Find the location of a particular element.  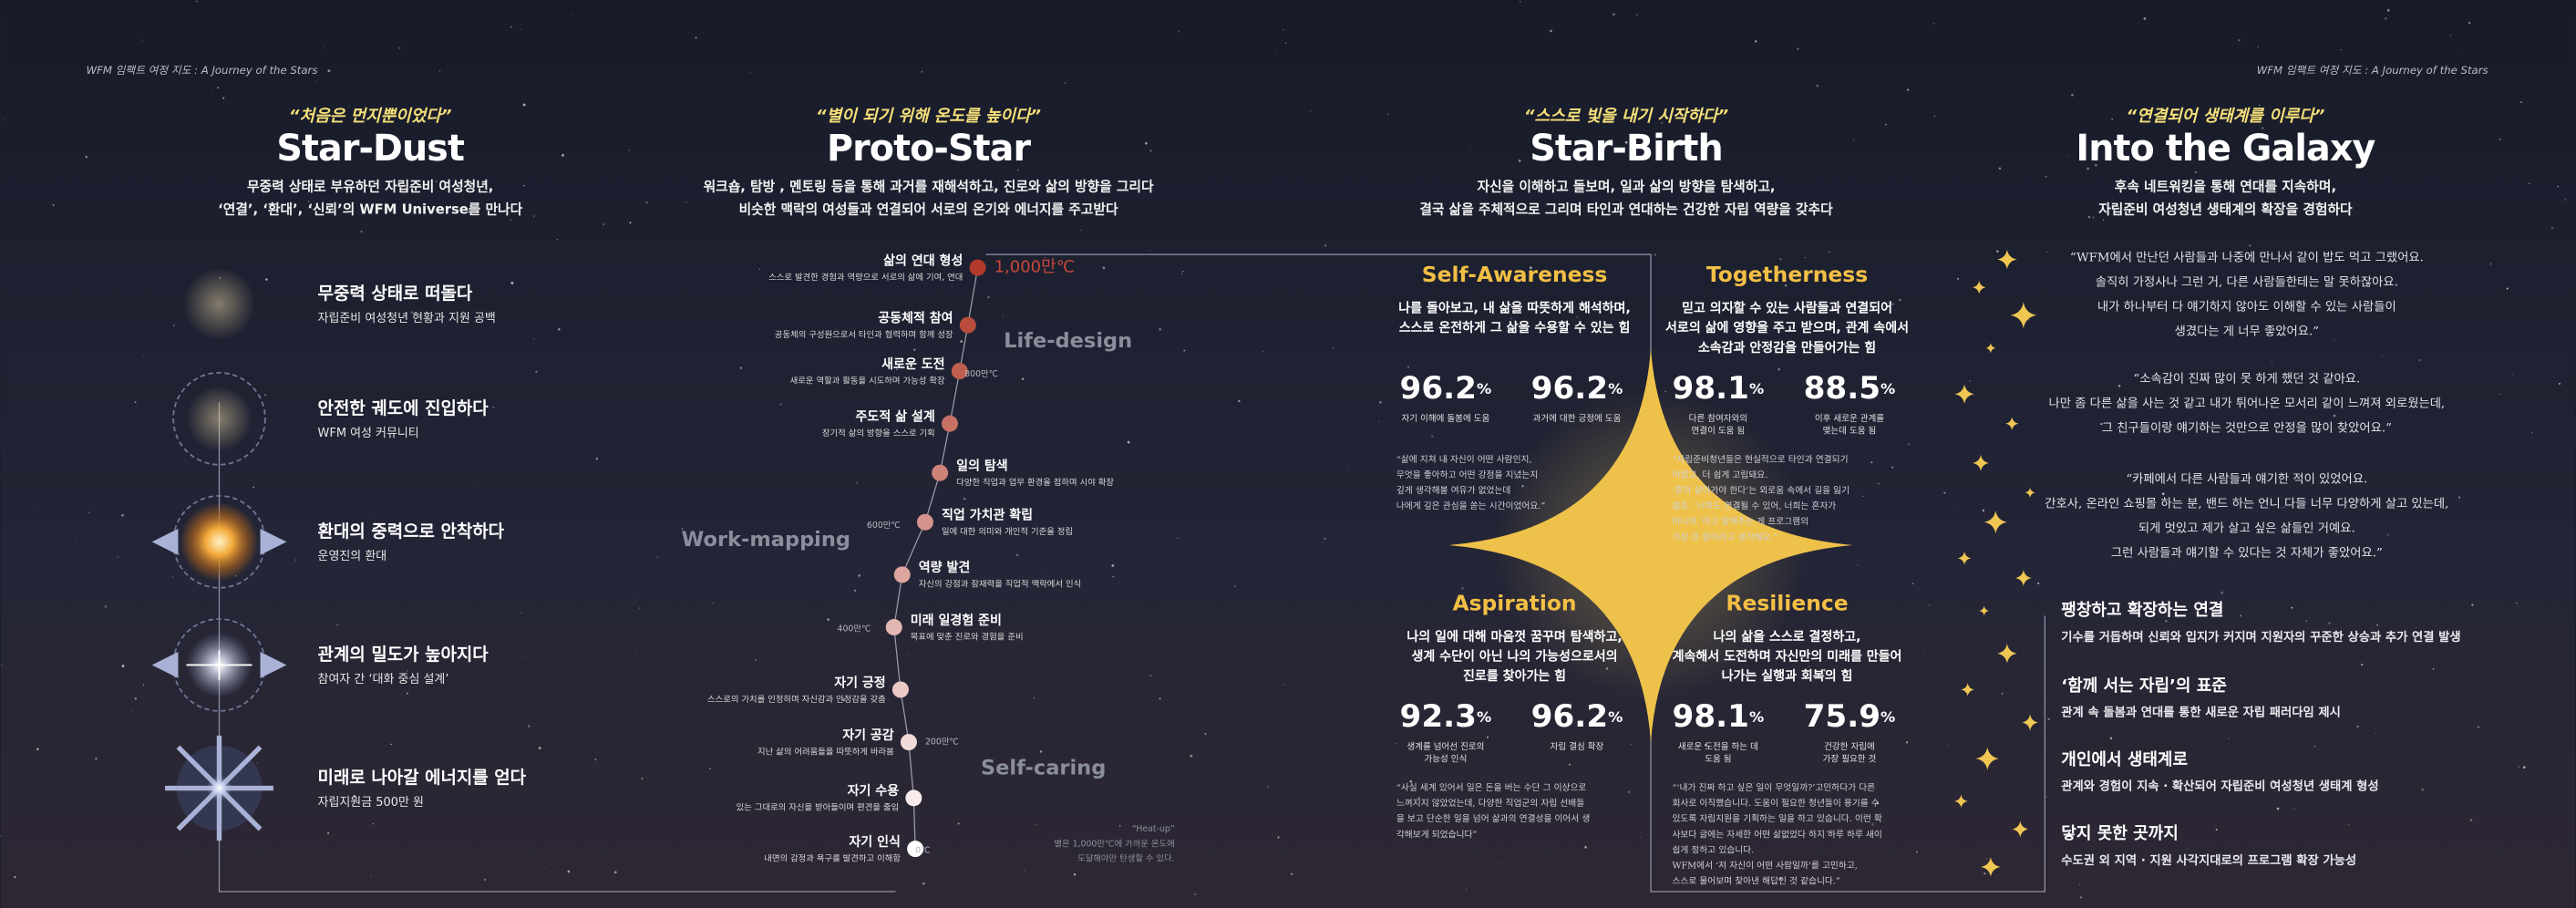

arrow is located at coordinates (273, 541).